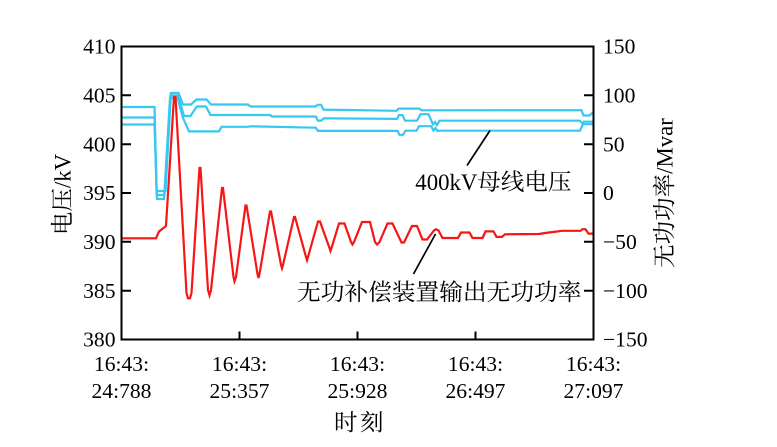 This screenshot has height=447, width=777. I want to click on svg-text: 410, so click(99, 47).